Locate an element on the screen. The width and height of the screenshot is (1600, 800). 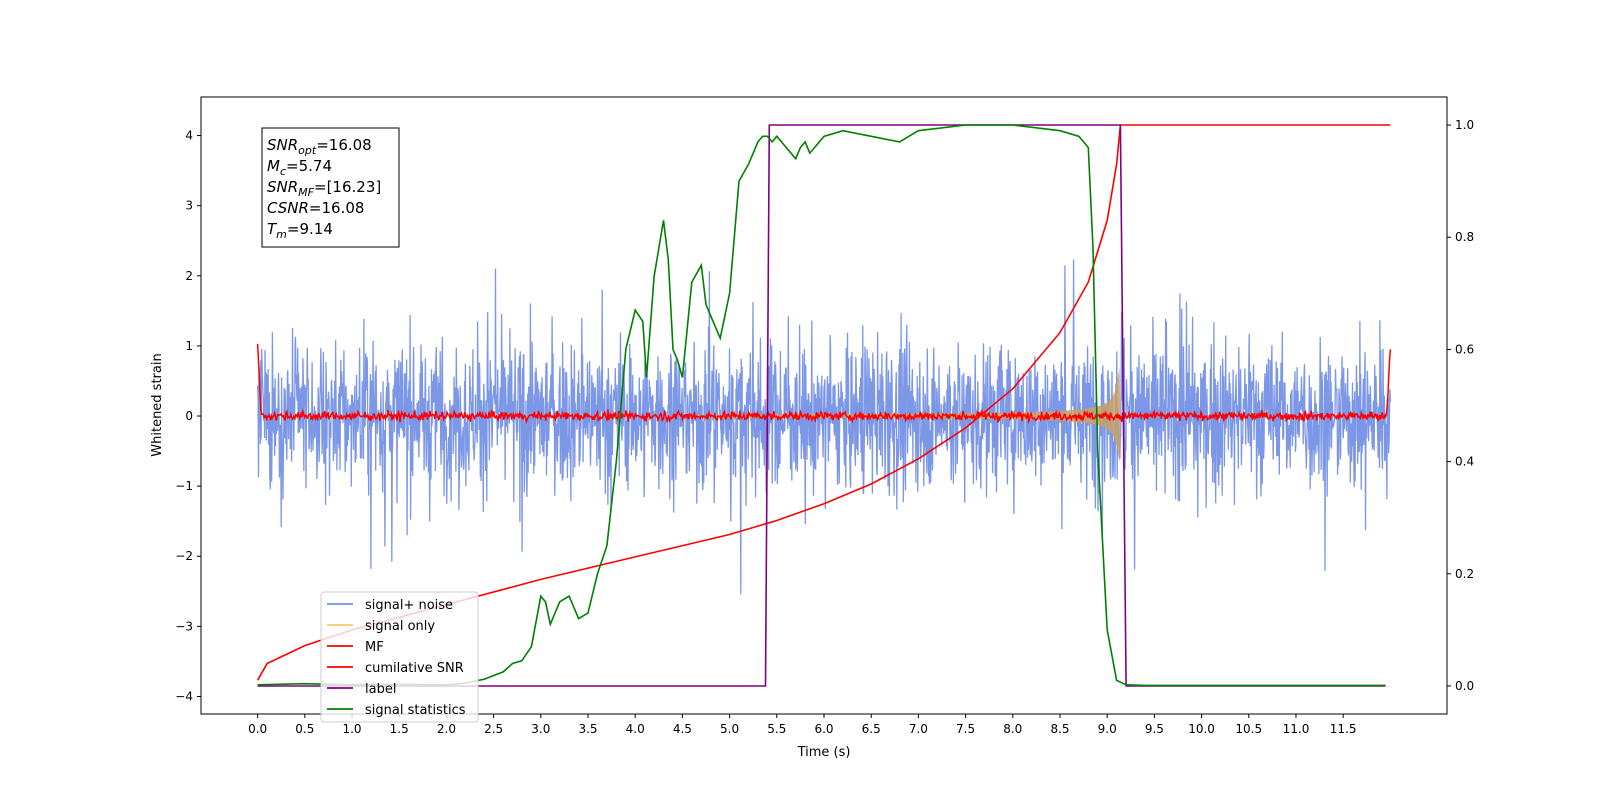
x-tick-label: 6.0 is located at coordinates (823, 729).